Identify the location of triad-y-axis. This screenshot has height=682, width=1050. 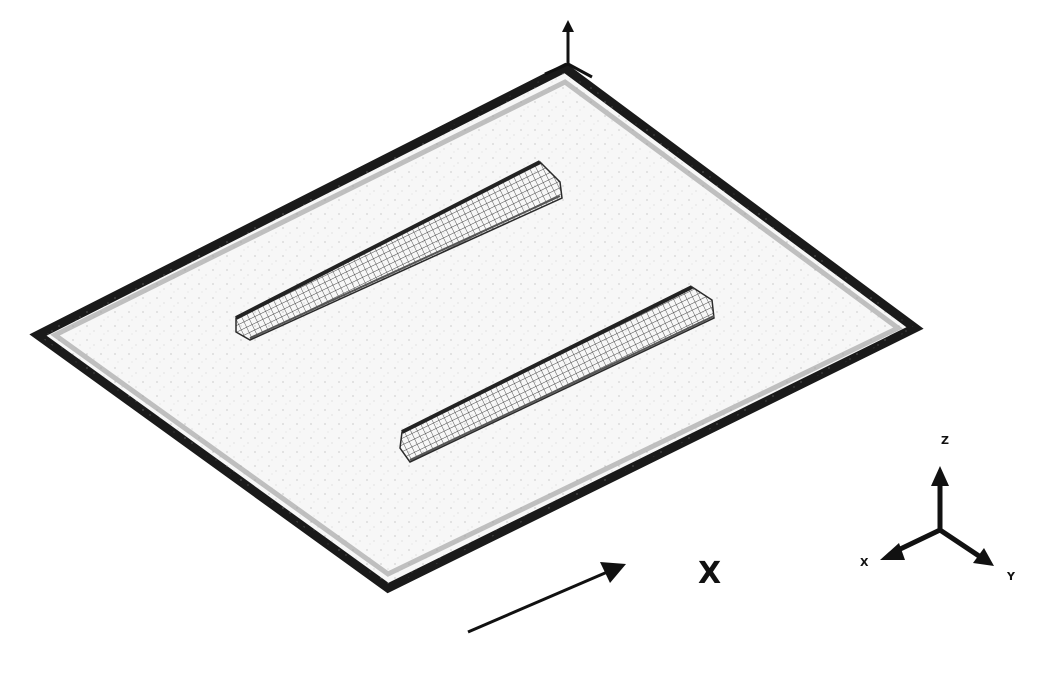
(961, 544).